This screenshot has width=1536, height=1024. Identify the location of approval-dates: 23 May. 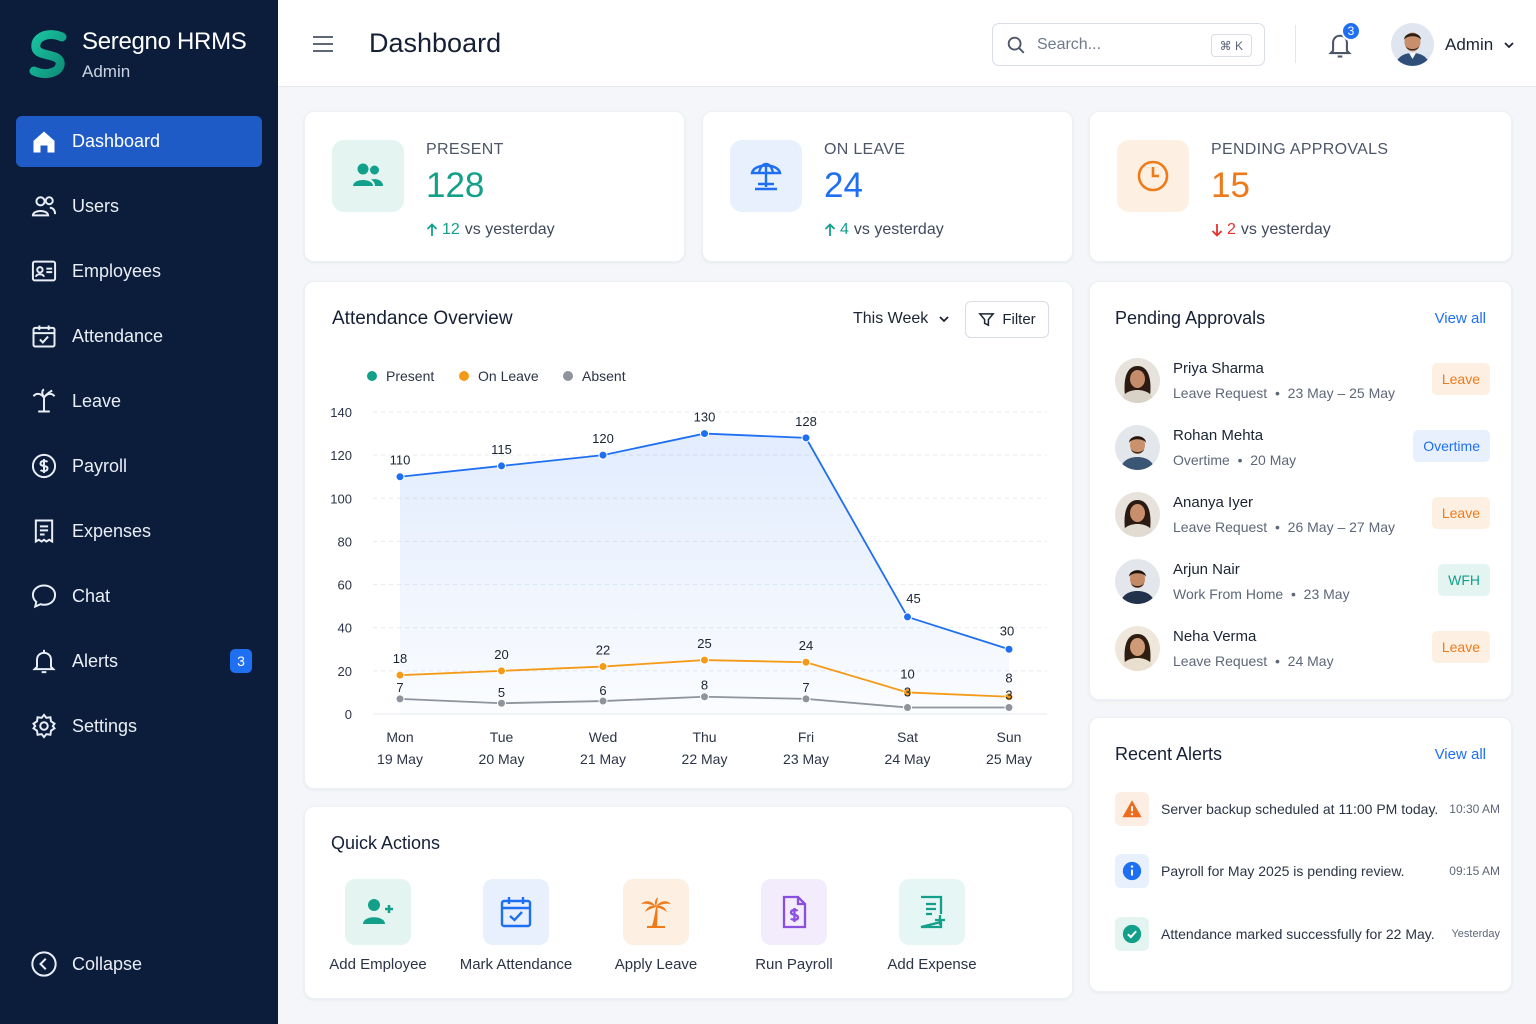
(1326, 594).